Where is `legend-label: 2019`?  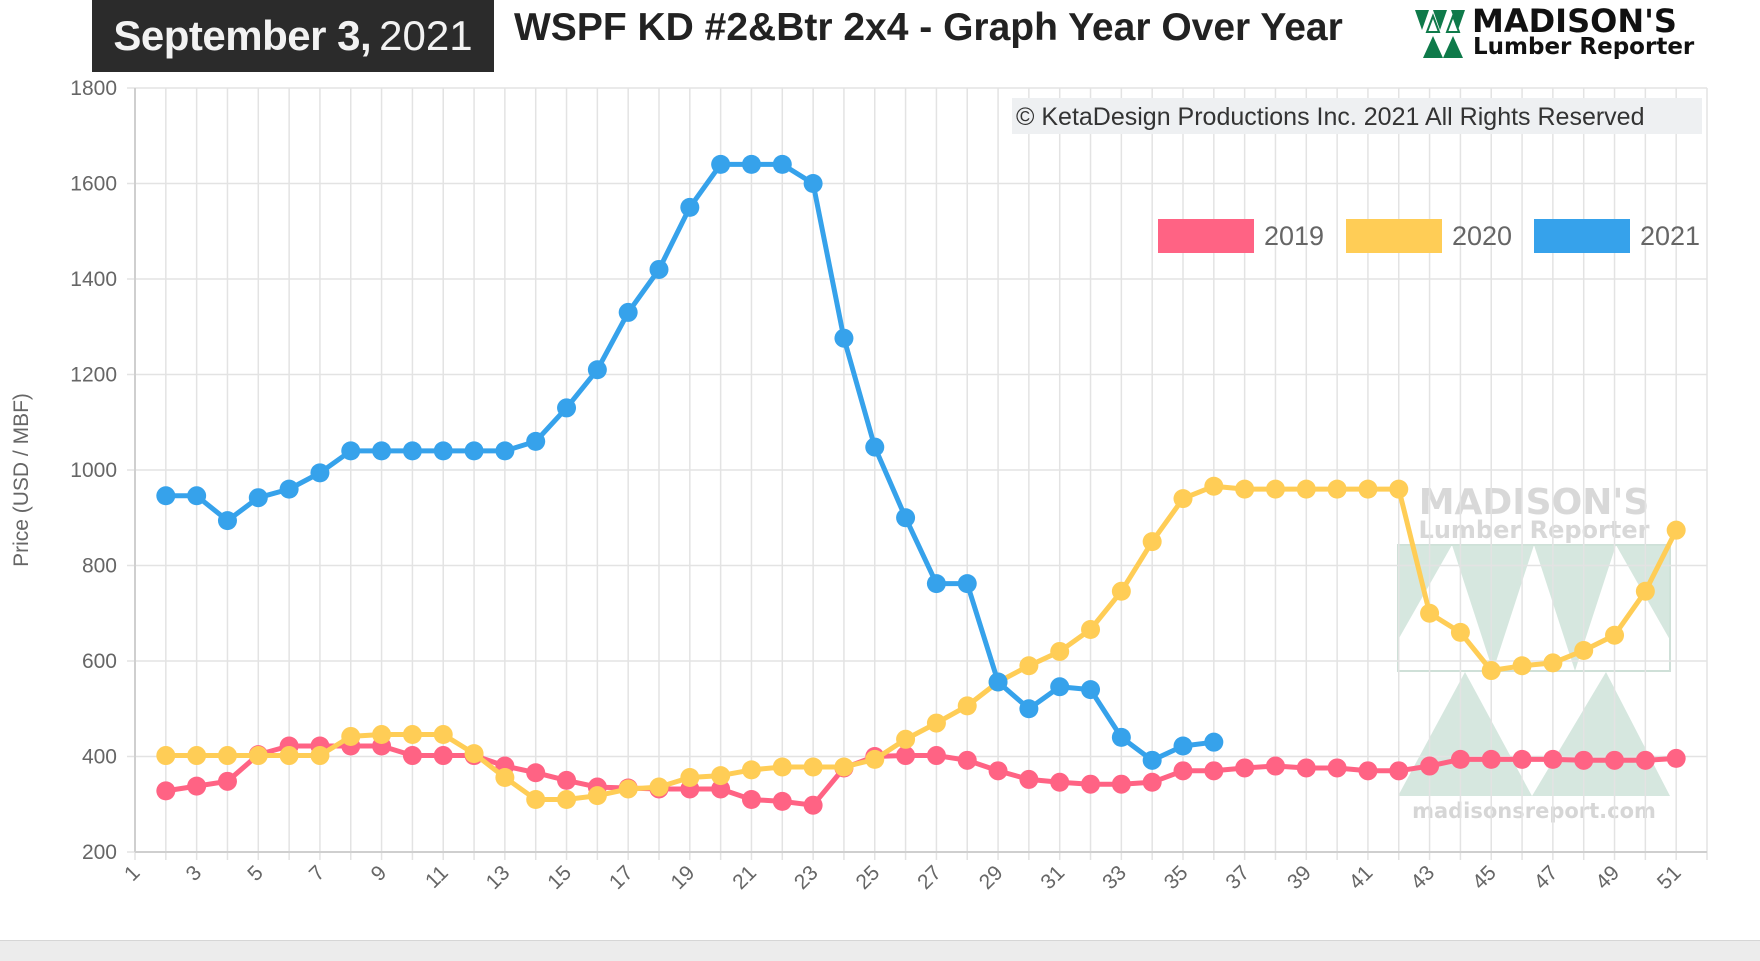 legend-label: 2019 is located at coordinates (1294, 236).